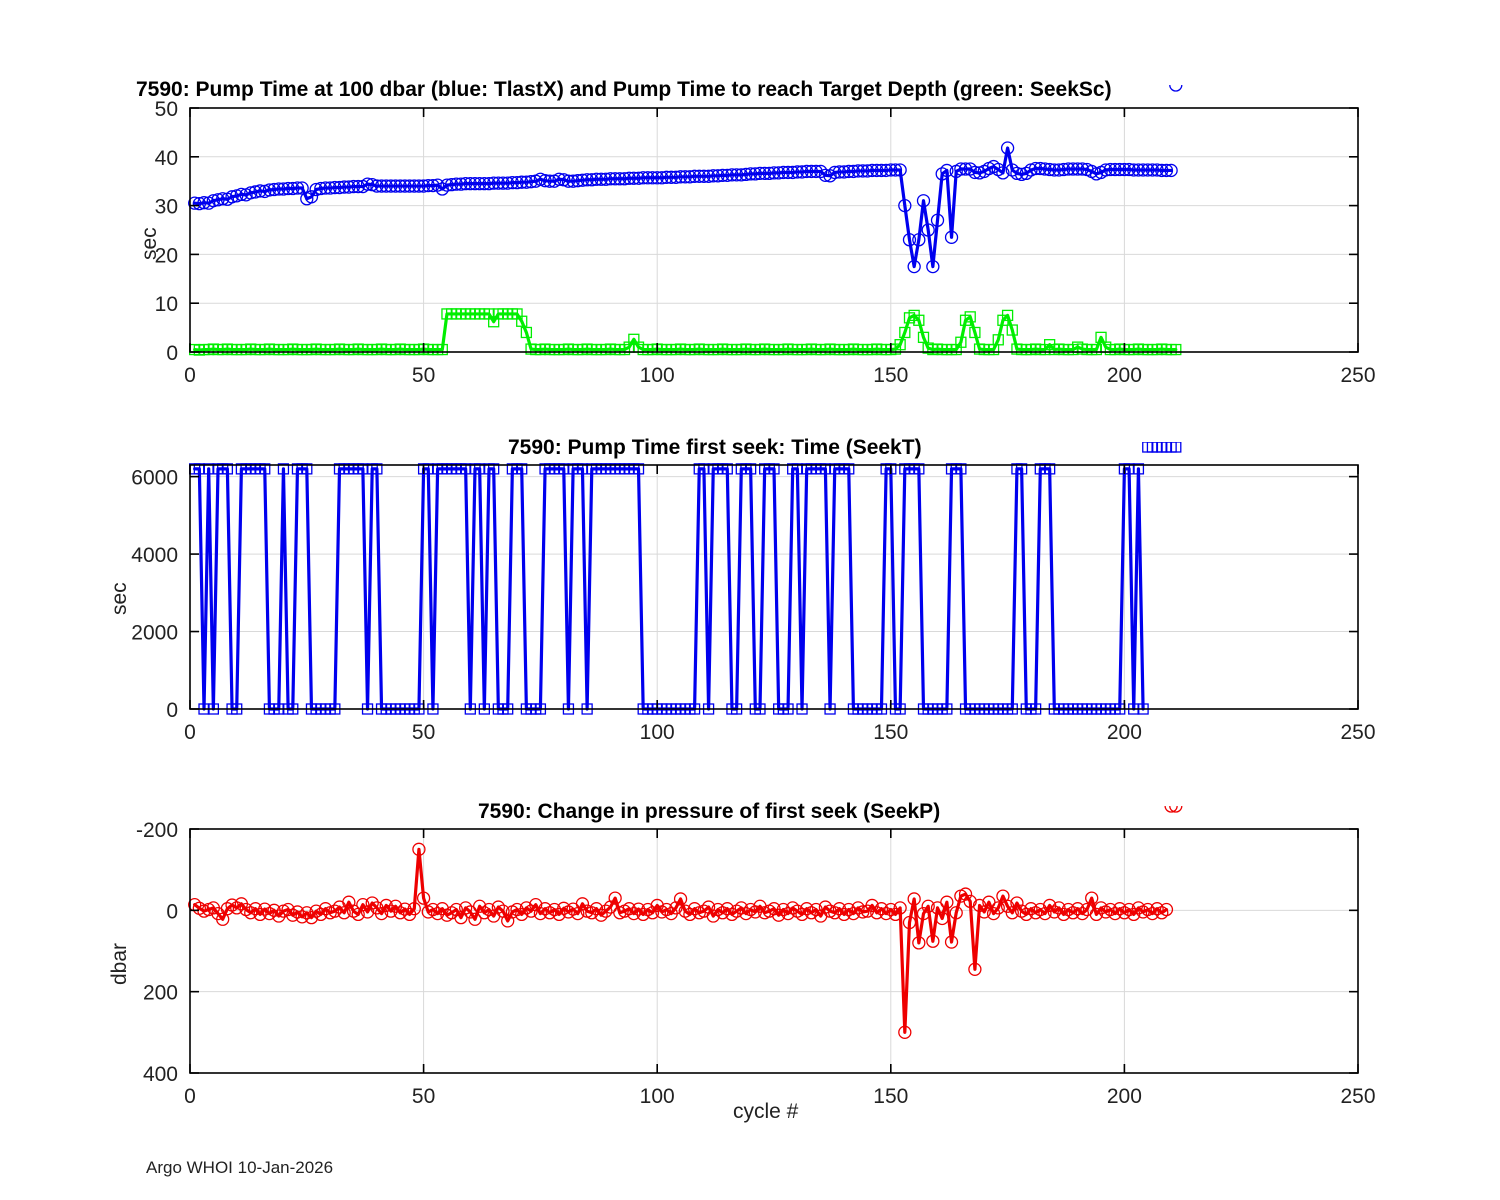  I want to click on svg-text: 6000, so click(154, 478).